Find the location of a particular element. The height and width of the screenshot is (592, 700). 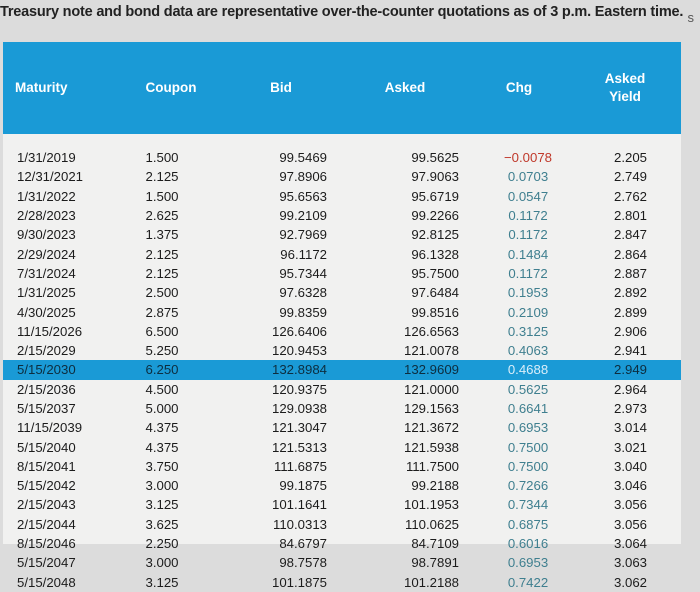

chg-cell: 0.6875 is located at coordinates (528, 524).